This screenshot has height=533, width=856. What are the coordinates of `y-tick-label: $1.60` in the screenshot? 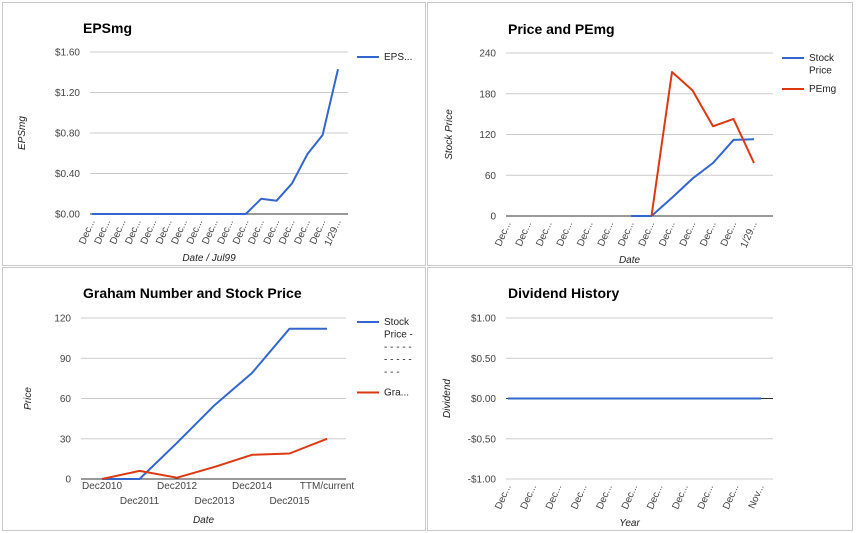 It's located at (67, 53).